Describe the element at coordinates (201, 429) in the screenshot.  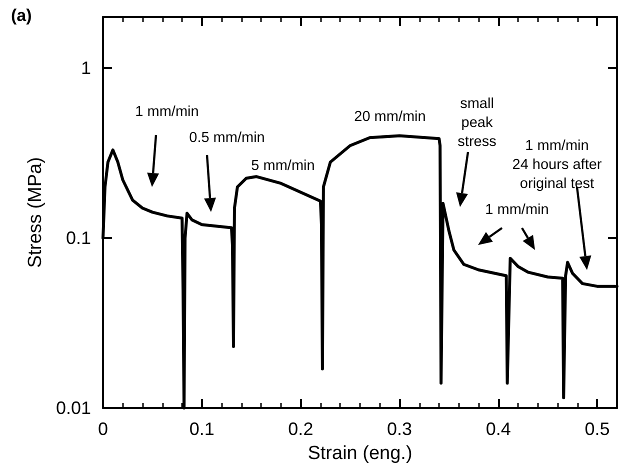
I see `x-tick-label: 0.1` at that location.